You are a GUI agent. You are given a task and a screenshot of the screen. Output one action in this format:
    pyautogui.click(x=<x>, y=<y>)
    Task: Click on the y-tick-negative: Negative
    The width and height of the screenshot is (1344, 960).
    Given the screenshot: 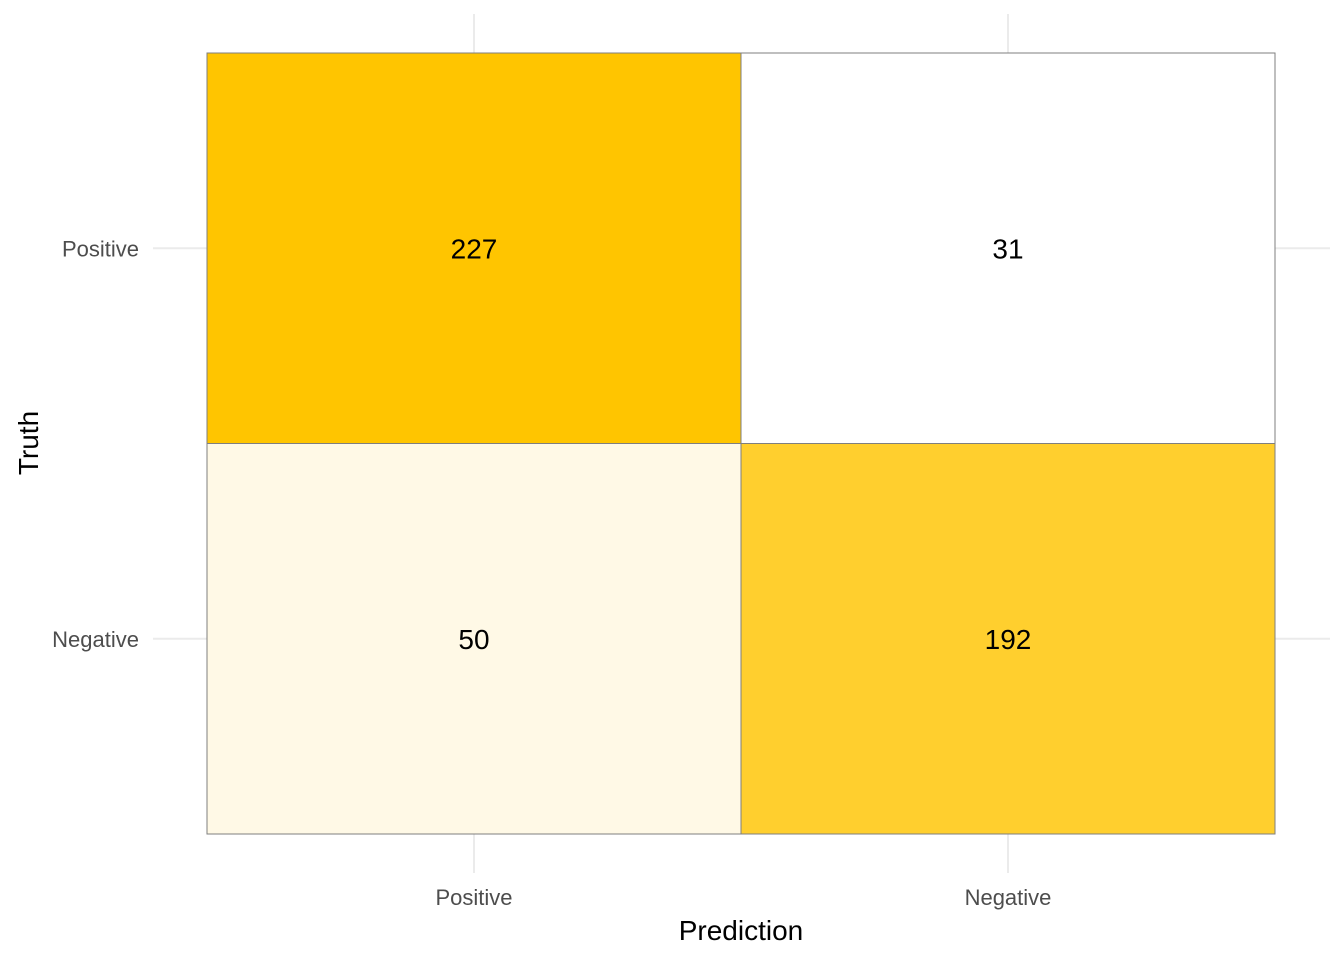 What is the action you would take?
    pyautogui.click(x=95, y=639)
    